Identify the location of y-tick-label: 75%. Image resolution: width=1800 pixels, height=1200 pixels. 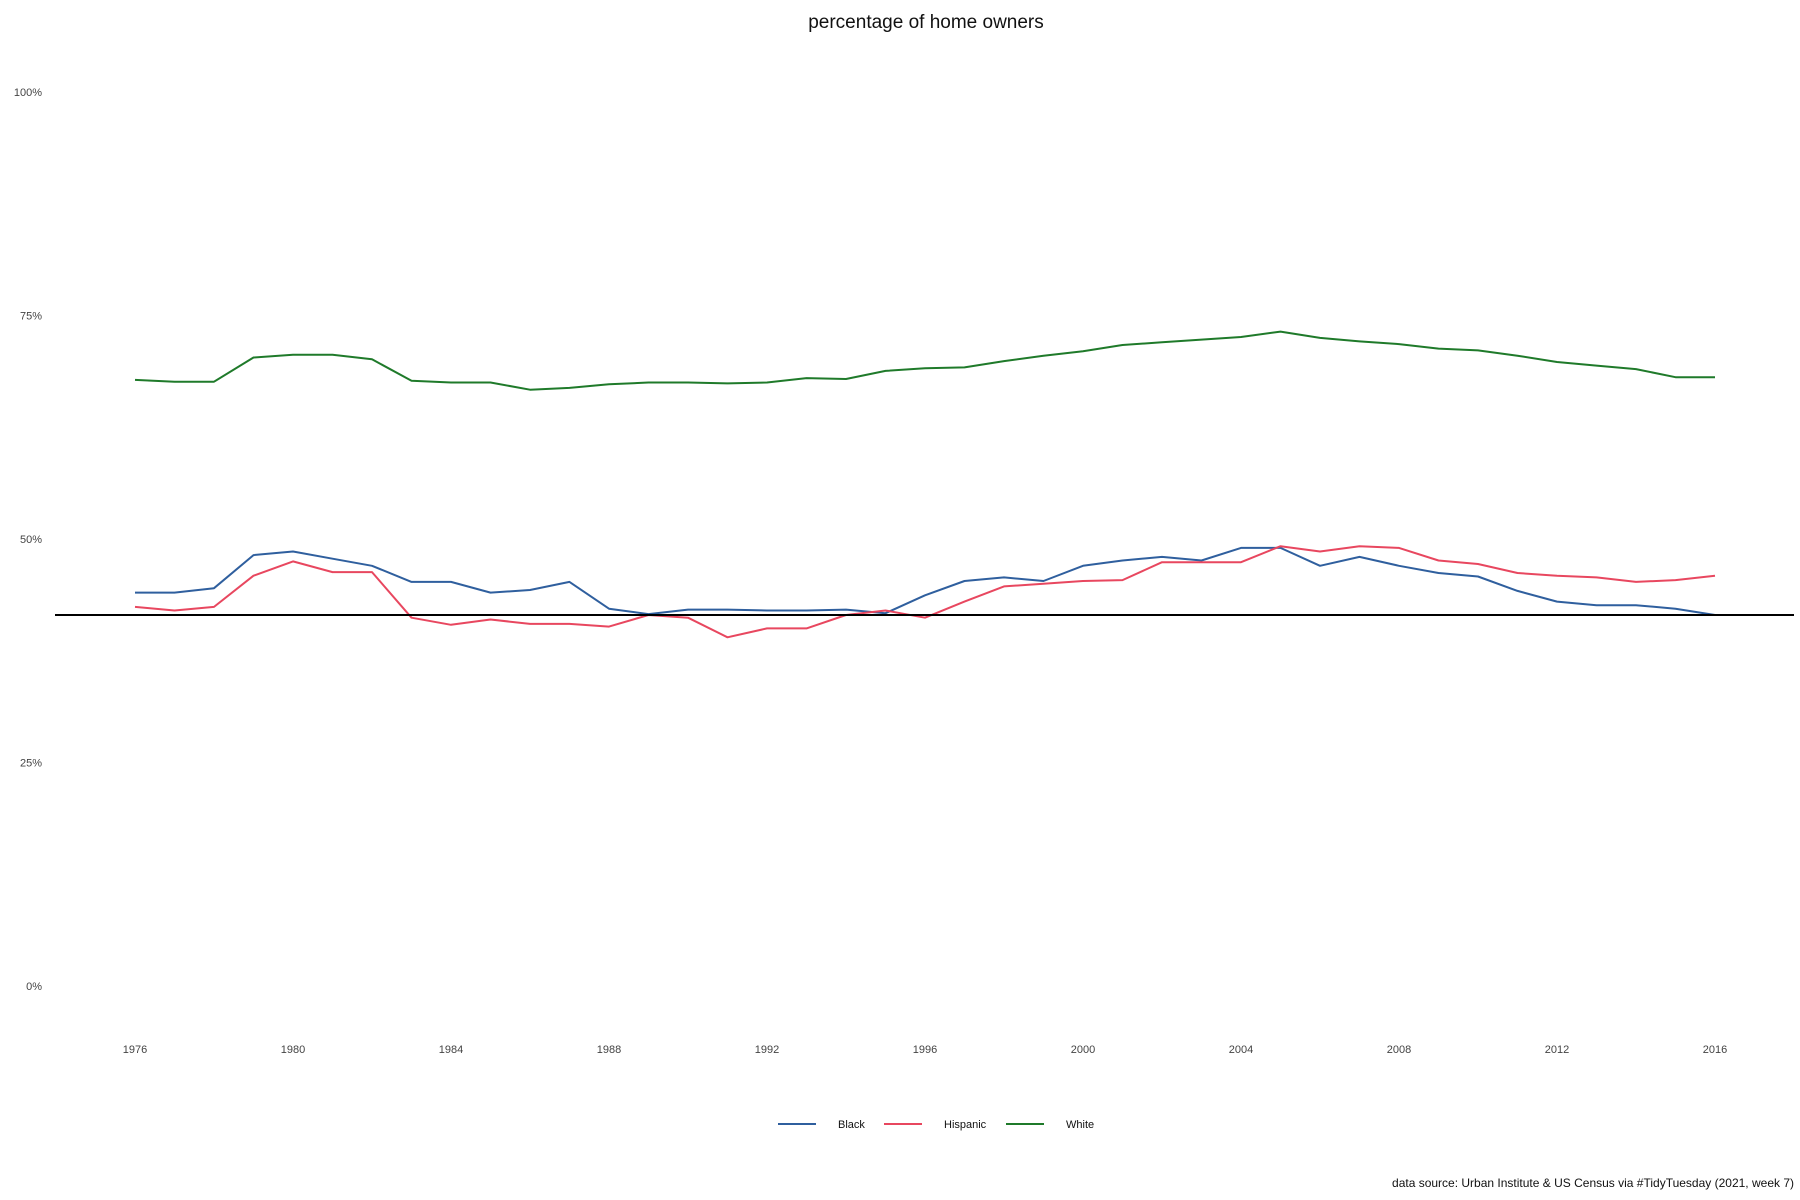
(31, 317).